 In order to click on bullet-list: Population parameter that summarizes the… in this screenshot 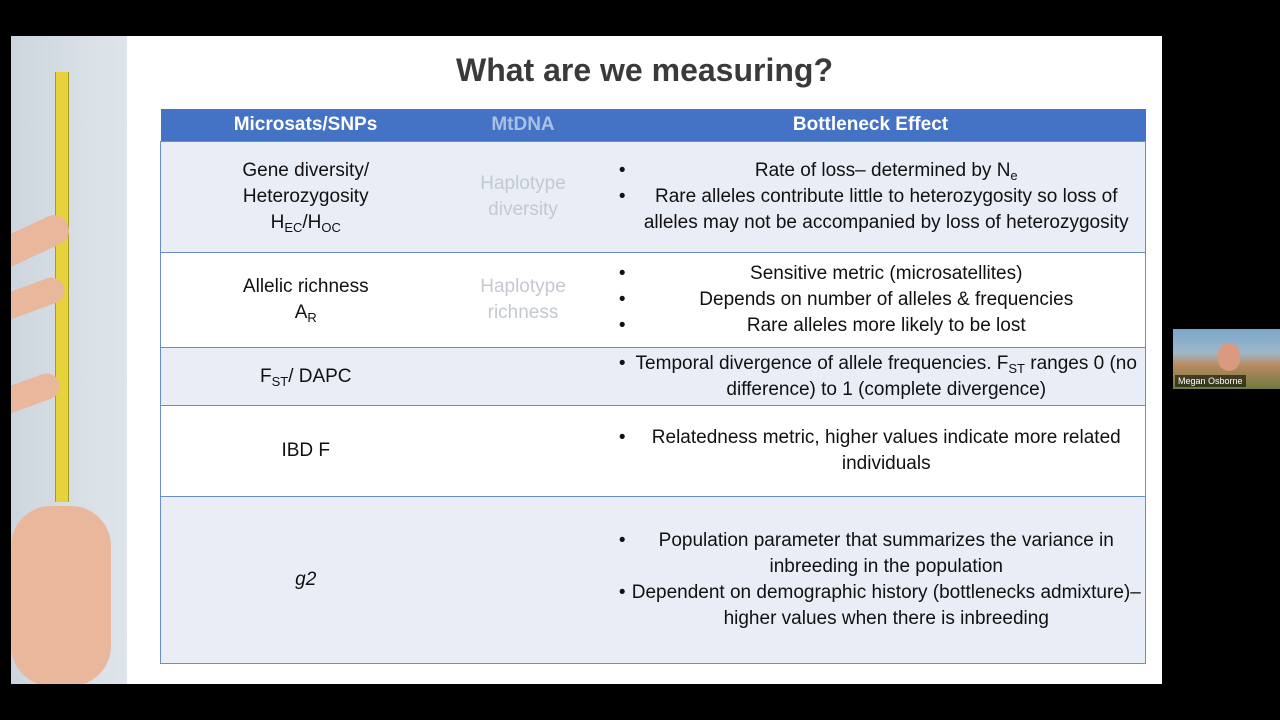, I will do `click(871, 580)`.